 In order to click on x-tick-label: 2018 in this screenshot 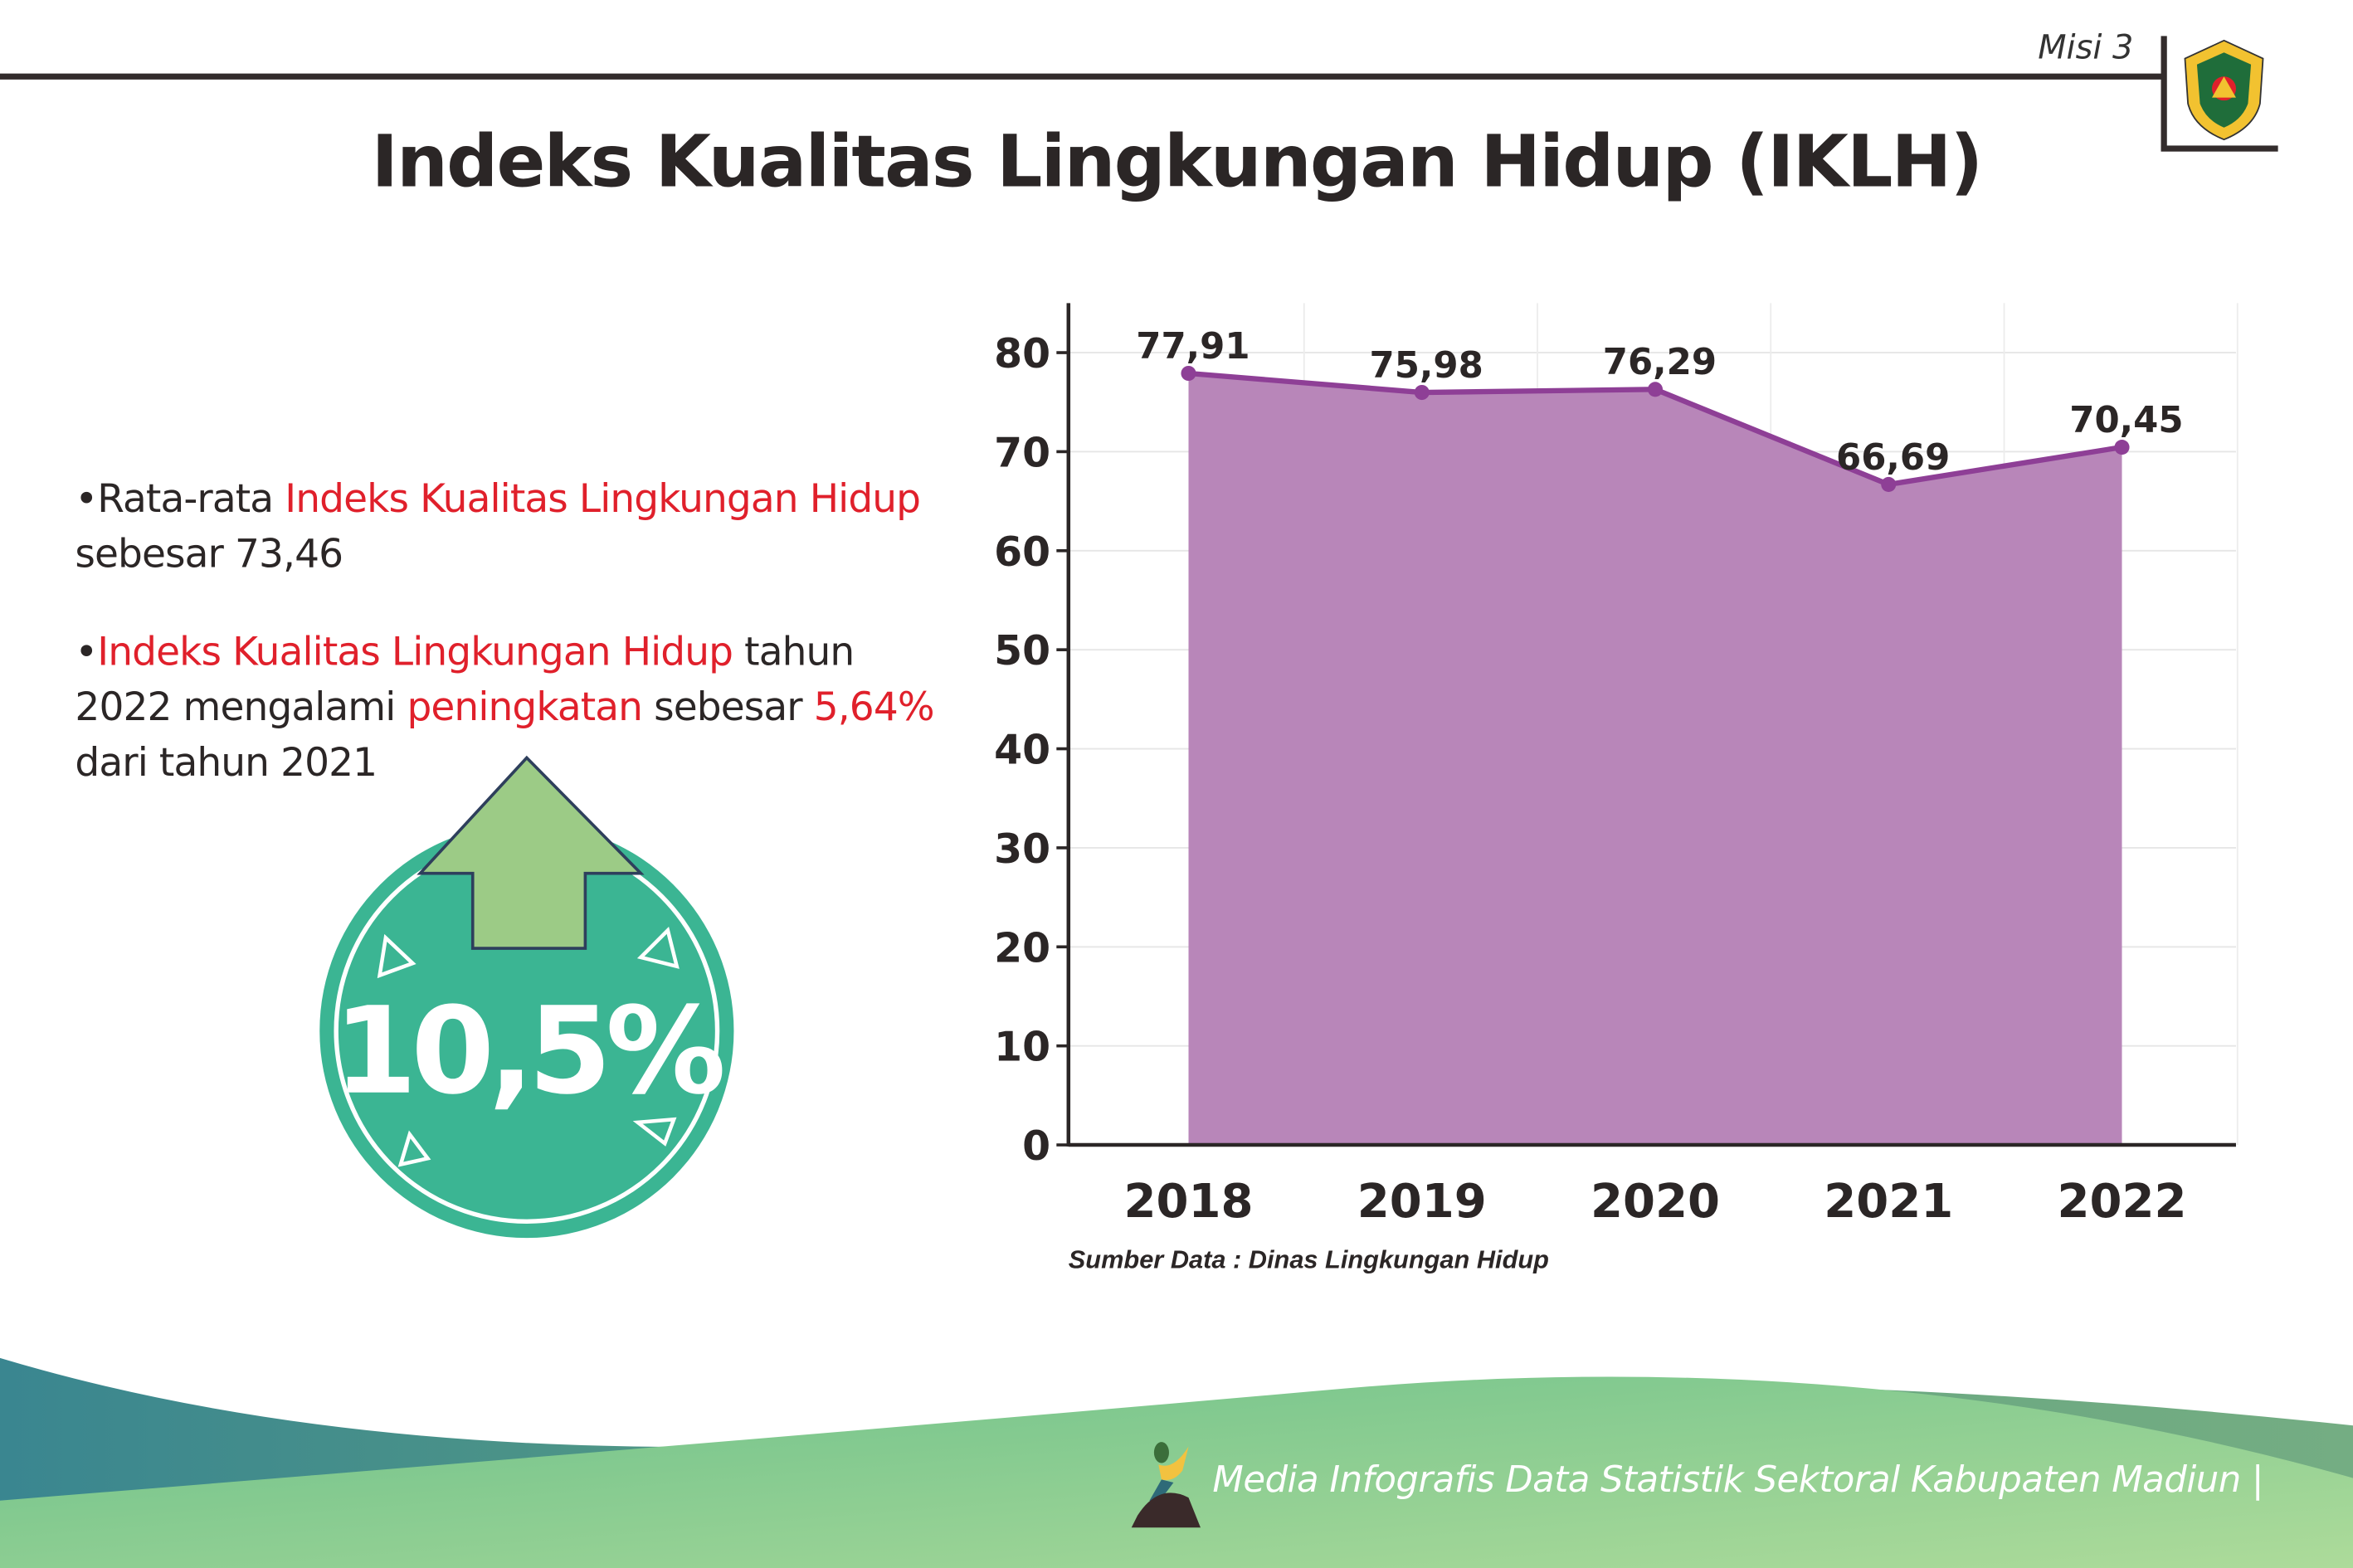, I will do `click(1188, 1202)`.